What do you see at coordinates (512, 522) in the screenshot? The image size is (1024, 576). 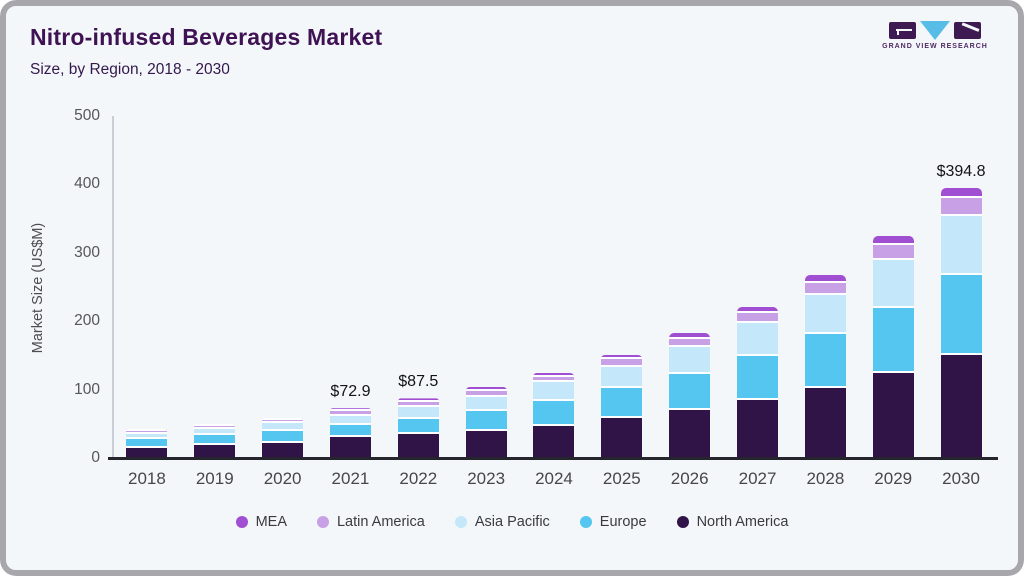 I see `legend-label: Asia Pacific` at bounding box center [512, 522].